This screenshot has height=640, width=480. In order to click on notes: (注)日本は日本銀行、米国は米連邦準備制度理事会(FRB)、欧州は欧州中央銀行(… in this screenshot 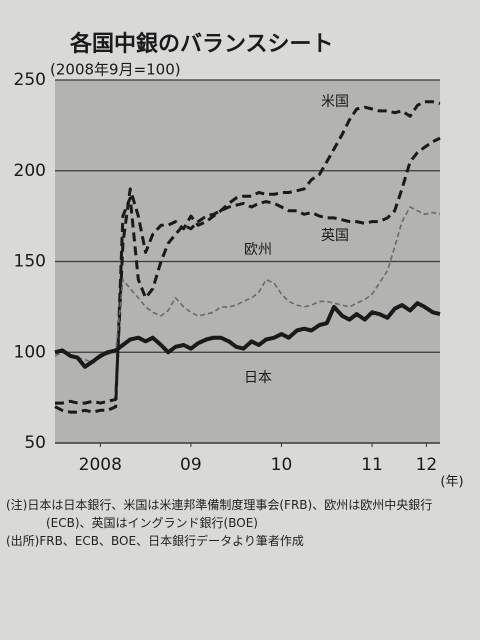, I will do `click(226, 523)`.